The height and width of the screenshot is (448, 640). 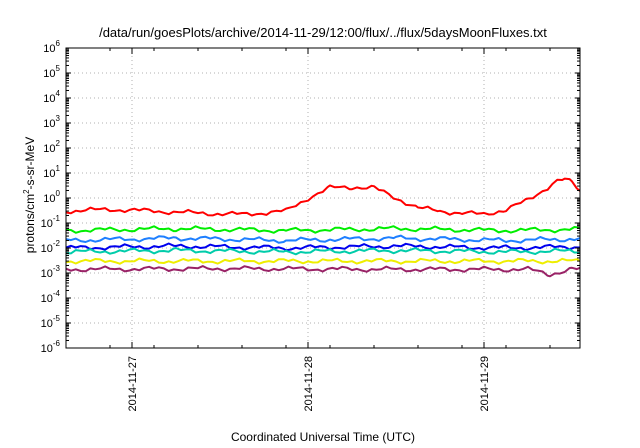 What do you see at coordinates (57, 243) in the screenshot?
I see `y-tick-label-exponent: -2` at bounding box center [57, 243].